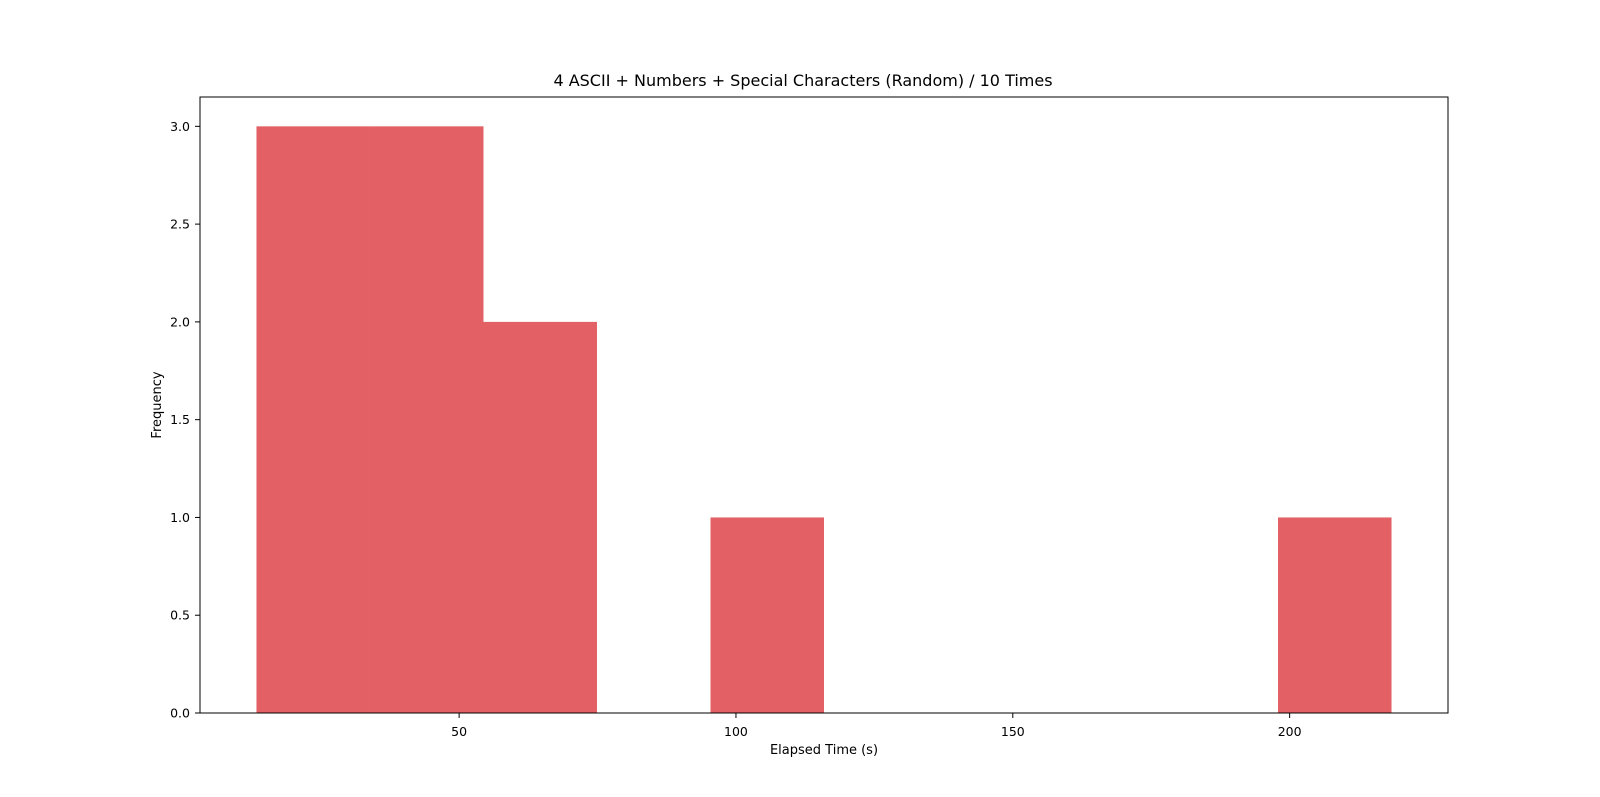 Image resolution: width=1600 pixels, height=797 pixels. What do you see at coordinates (736, 731) in the screenshot?
I see `x-tick-label: 100` at bounding box center [736, 731].